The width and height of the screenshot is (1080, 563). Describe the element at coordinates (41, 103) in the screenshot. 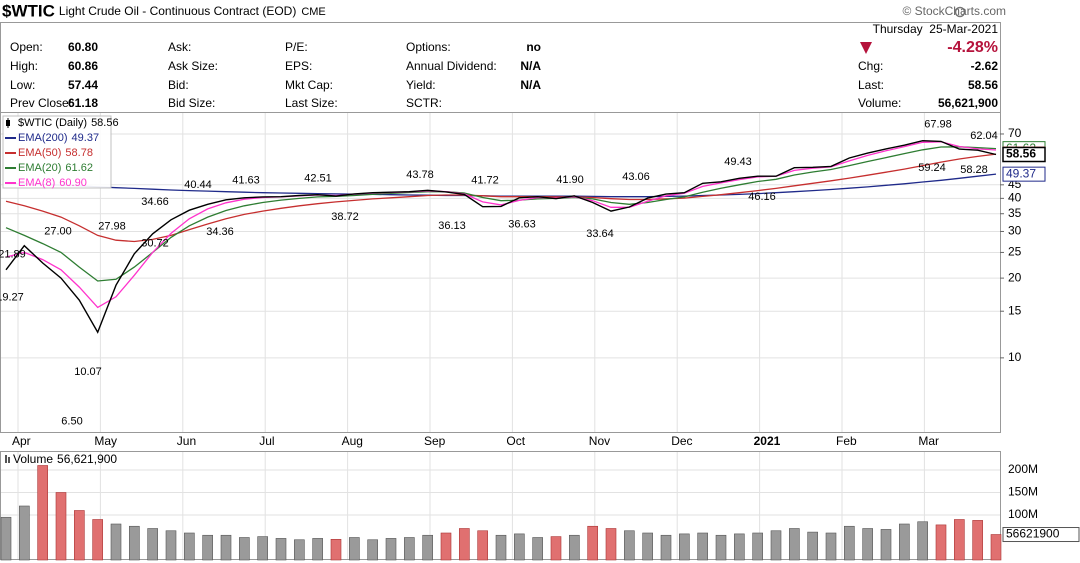

I see `field-label: Prev Close:` at that location.